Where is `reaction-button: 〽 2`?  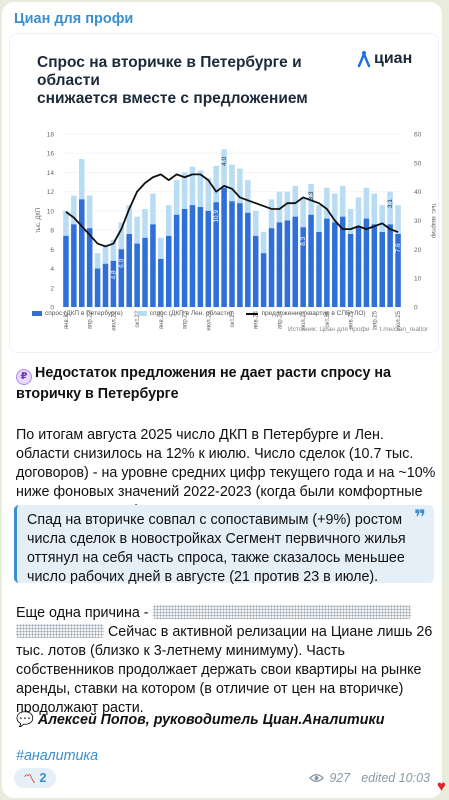
reaction-button: 〽 2 is located at coordinates (35, 778).